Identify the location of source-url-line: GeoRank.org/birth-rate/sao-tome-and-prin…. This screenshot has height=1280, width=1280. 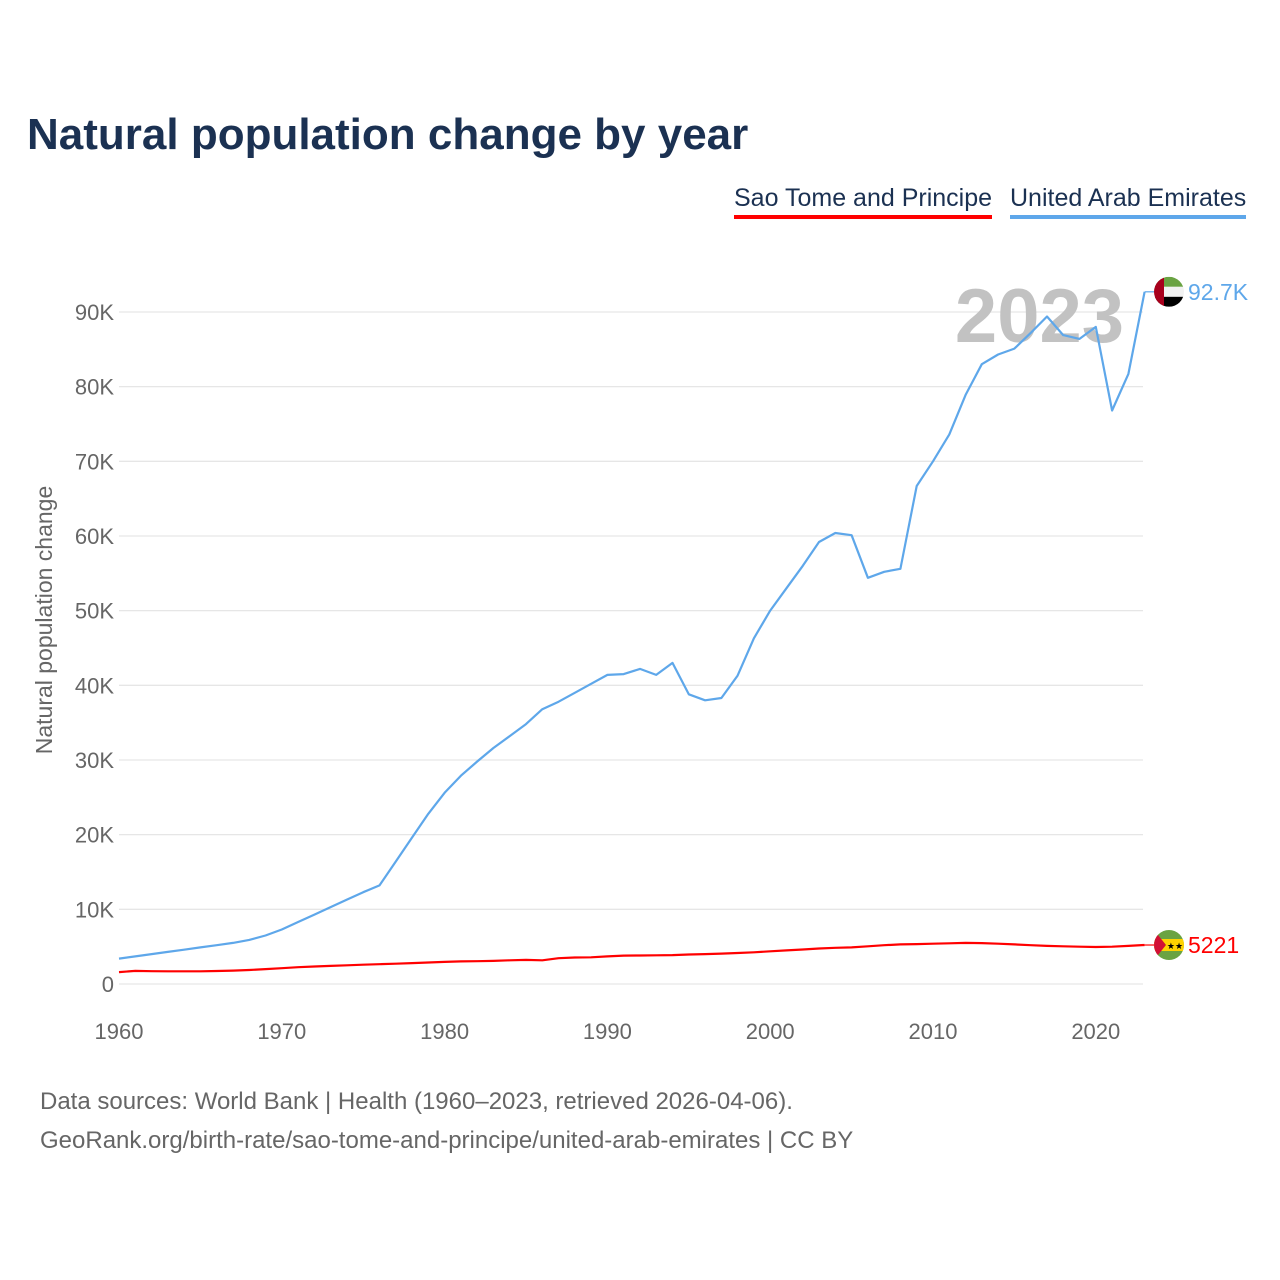
(447, 1140).